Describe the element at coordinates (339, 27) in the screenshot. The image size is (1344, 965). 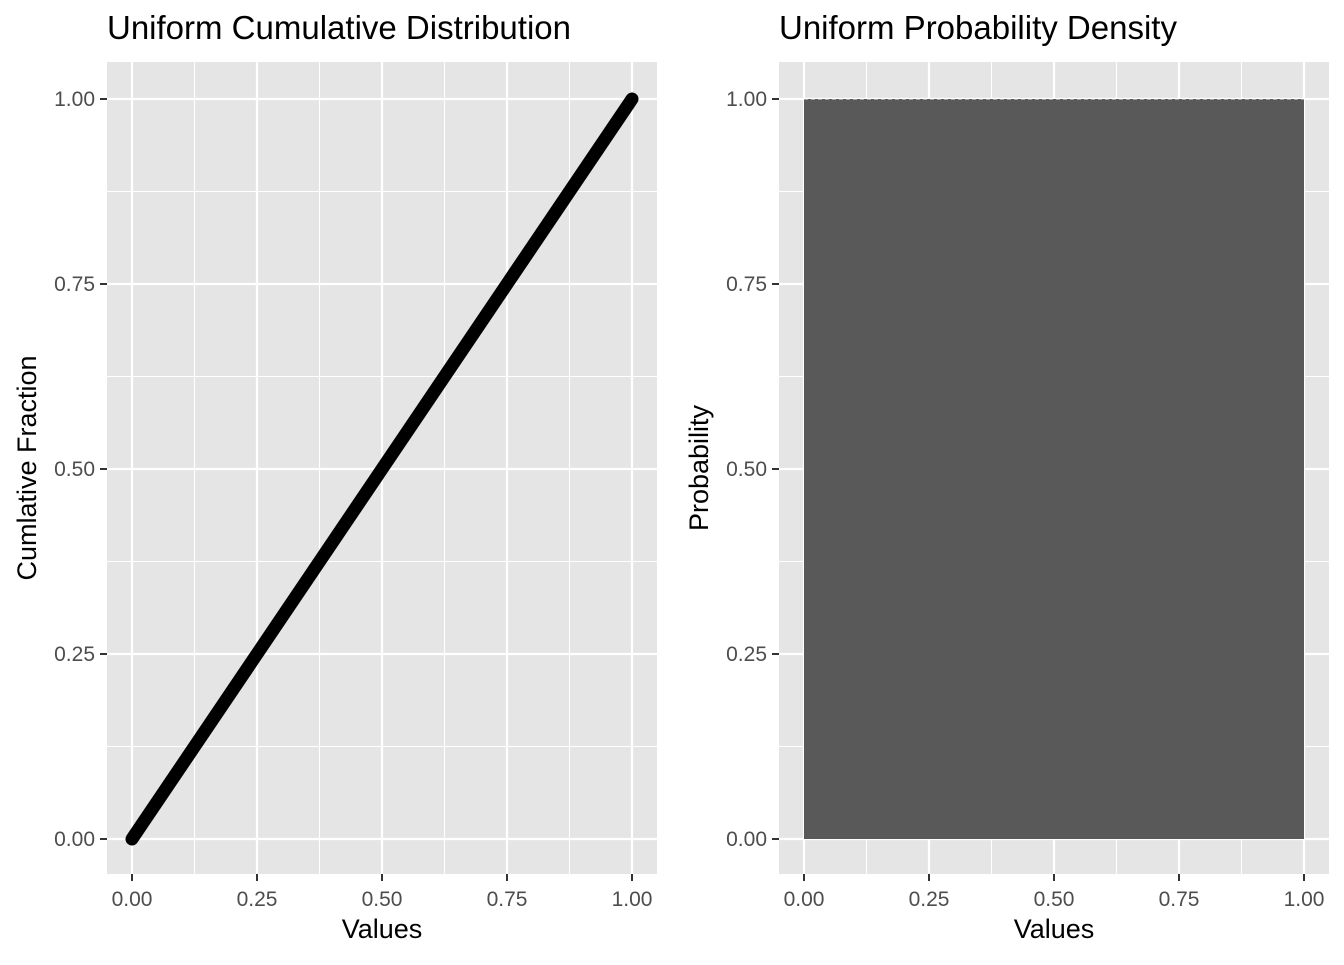
I see `cdf-title: Uniform Cumulative Distribution` at that location.